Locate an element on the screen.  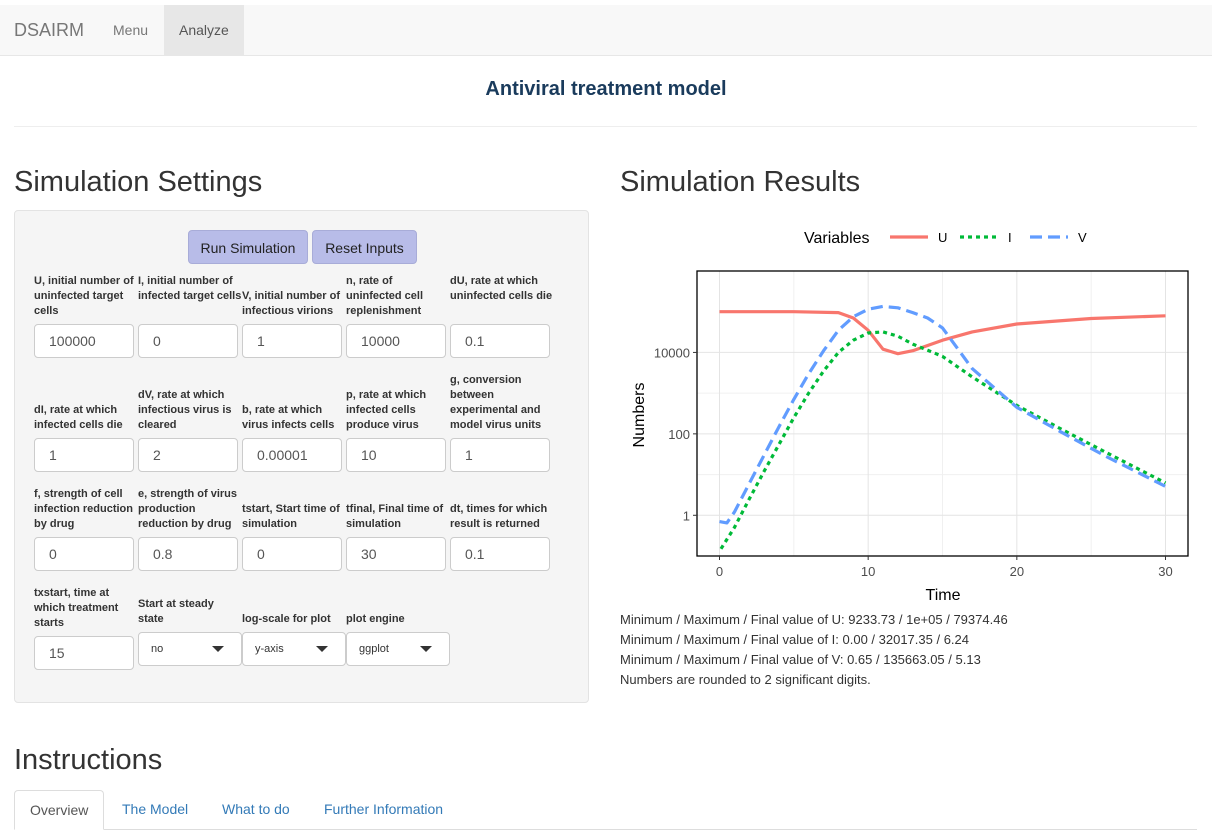
field-label-tstart: tstart, Start time of simulation is located at coordinates (291, 516).